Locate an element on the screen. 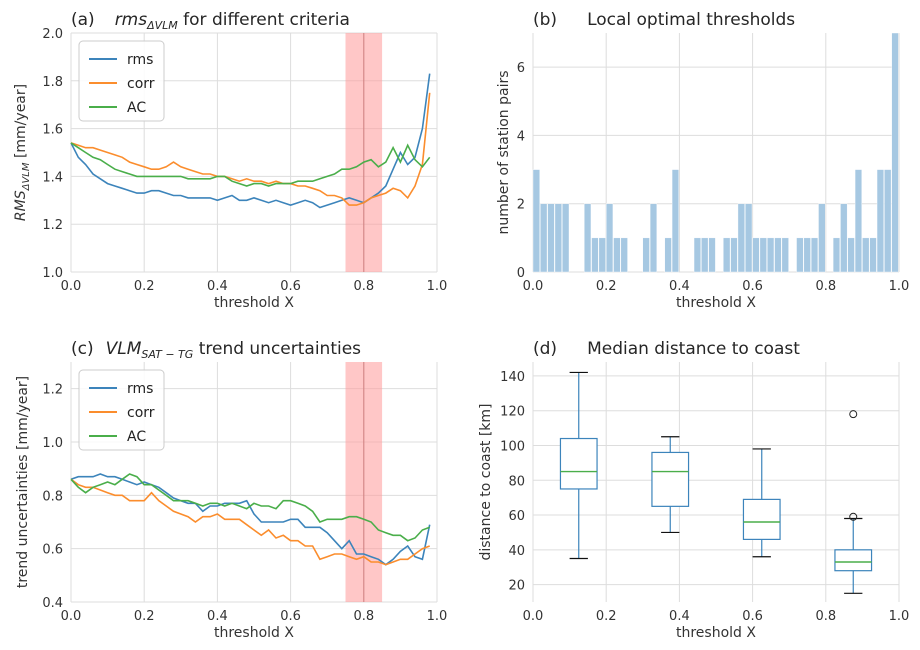 The width and height of the screenshot is (920, 650). legend: rms corr AC is located at coordinates (121, 81).